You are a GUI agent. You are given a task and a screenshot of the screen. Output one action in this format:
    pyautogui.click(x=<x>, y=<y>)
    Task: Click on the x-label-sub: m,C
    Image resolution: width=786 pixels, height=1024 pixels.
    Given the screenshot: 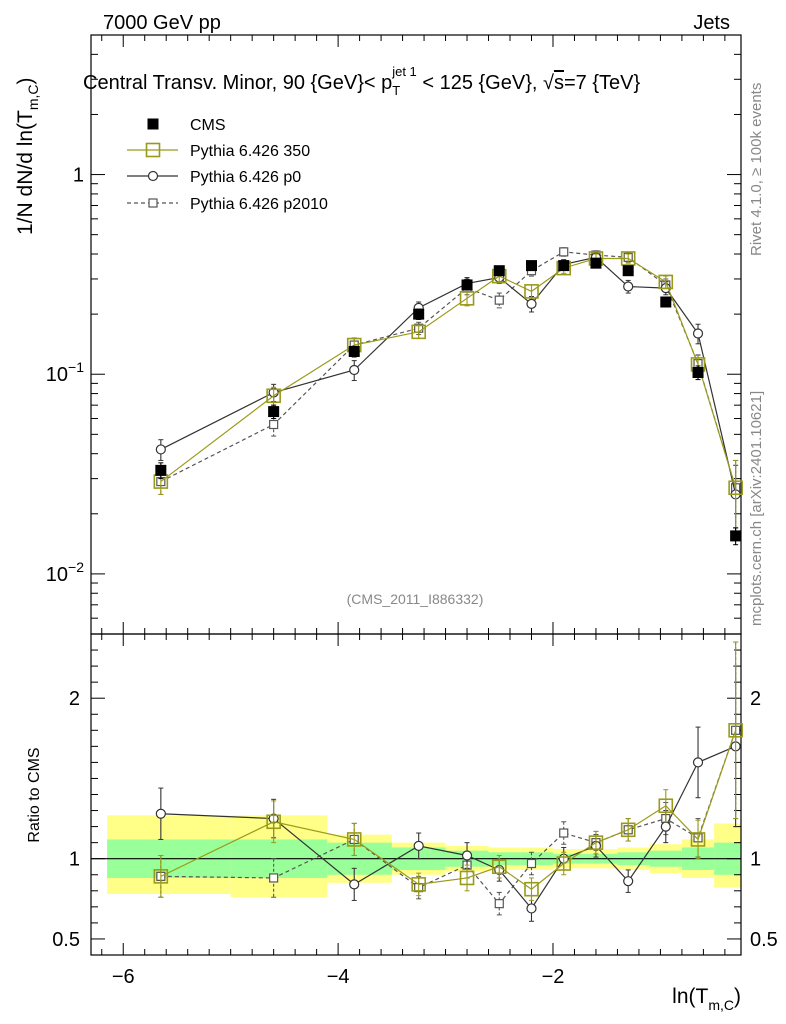 What is the action you would take?
    pyautogui.click(x=721, y=1005)
    